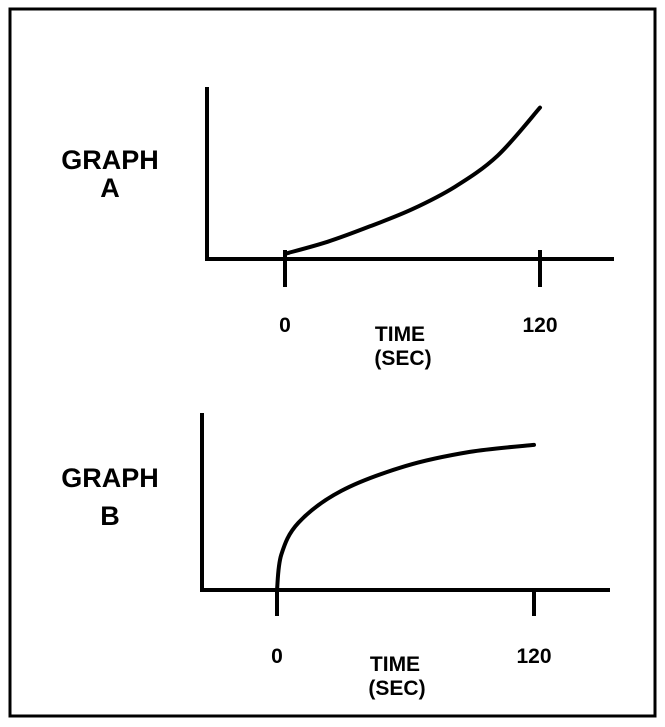 The image size is (665, 727). Describe the element at coordinates (402, 358) in the screenshot. I see `graph-a-x-axis-label-line-2: (SEC)` at that location.